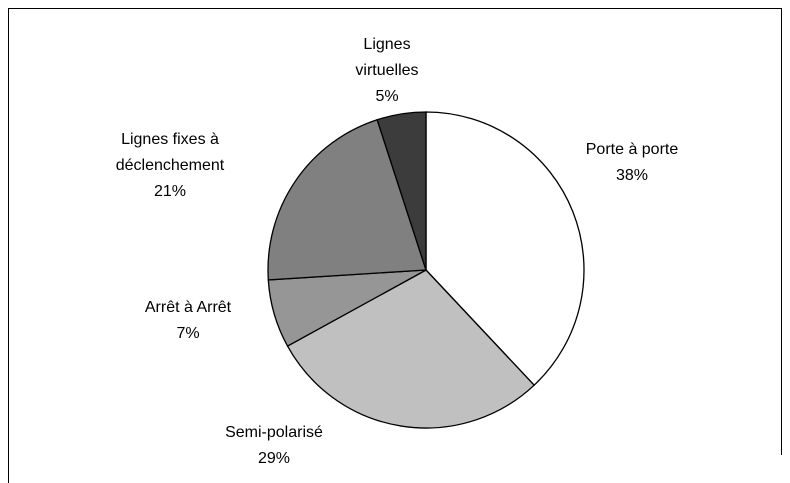 The width and height of the screenshot is (790, 483). I want to click on value-label: 21%, so click(170, 191).